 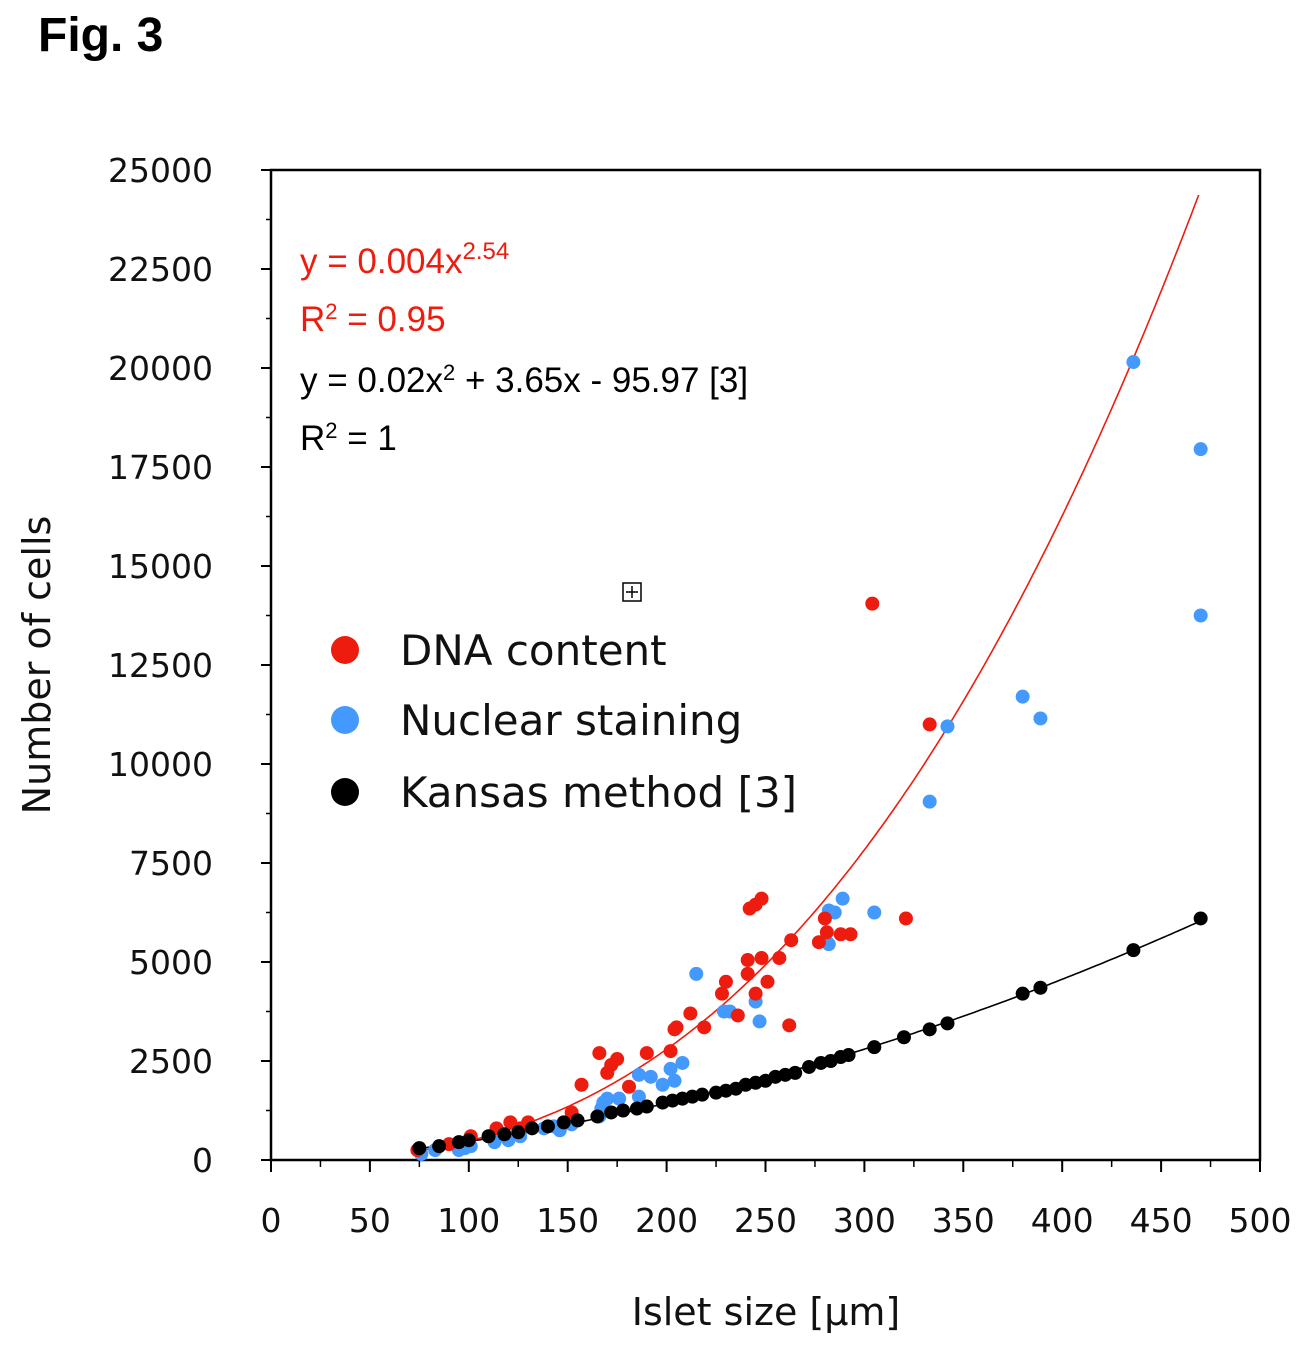 What do you see at coordinates (345, 720) in the screenshot?
I see `legend-marker-blue` at bounding box center [345, 720].